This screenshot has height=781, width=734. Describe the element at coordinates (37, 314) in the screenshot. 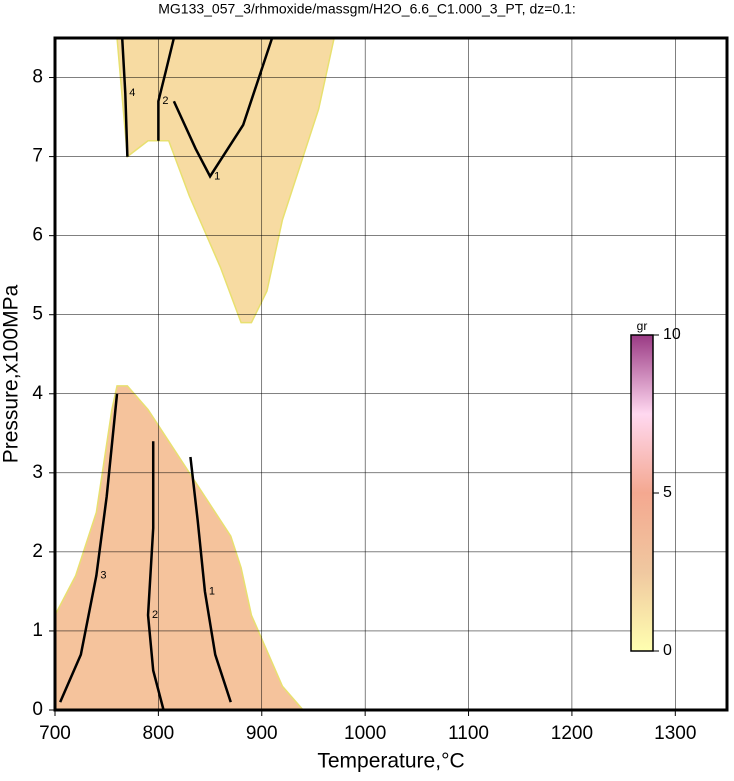

I see `y-tick-label: 5` at that location.